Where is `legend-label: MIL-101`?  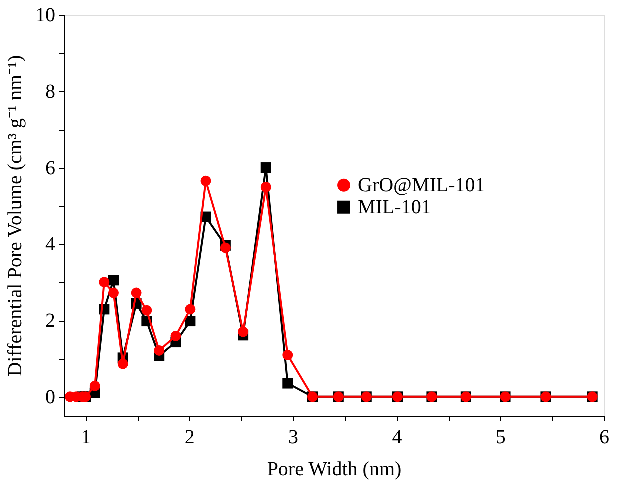 legend-label: MIL-101 is located at coordinates (395, 207).